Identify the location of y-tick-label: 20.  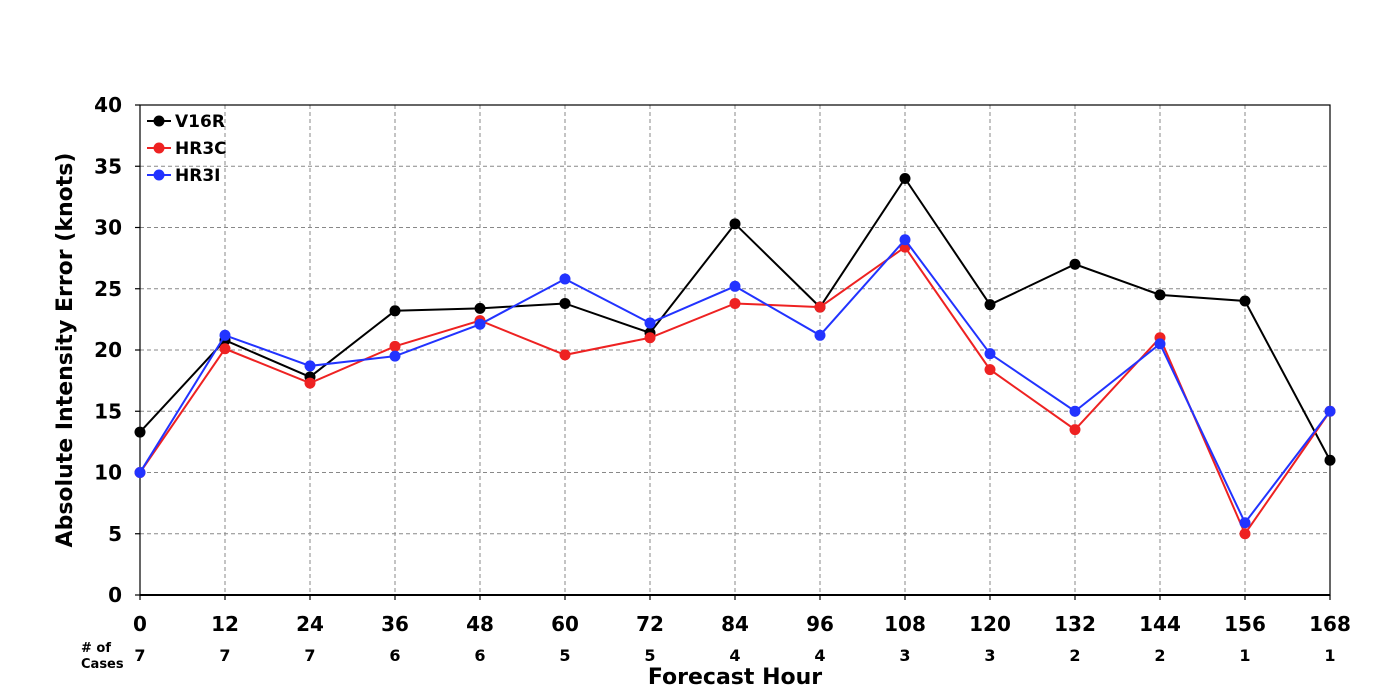
(108, 350).